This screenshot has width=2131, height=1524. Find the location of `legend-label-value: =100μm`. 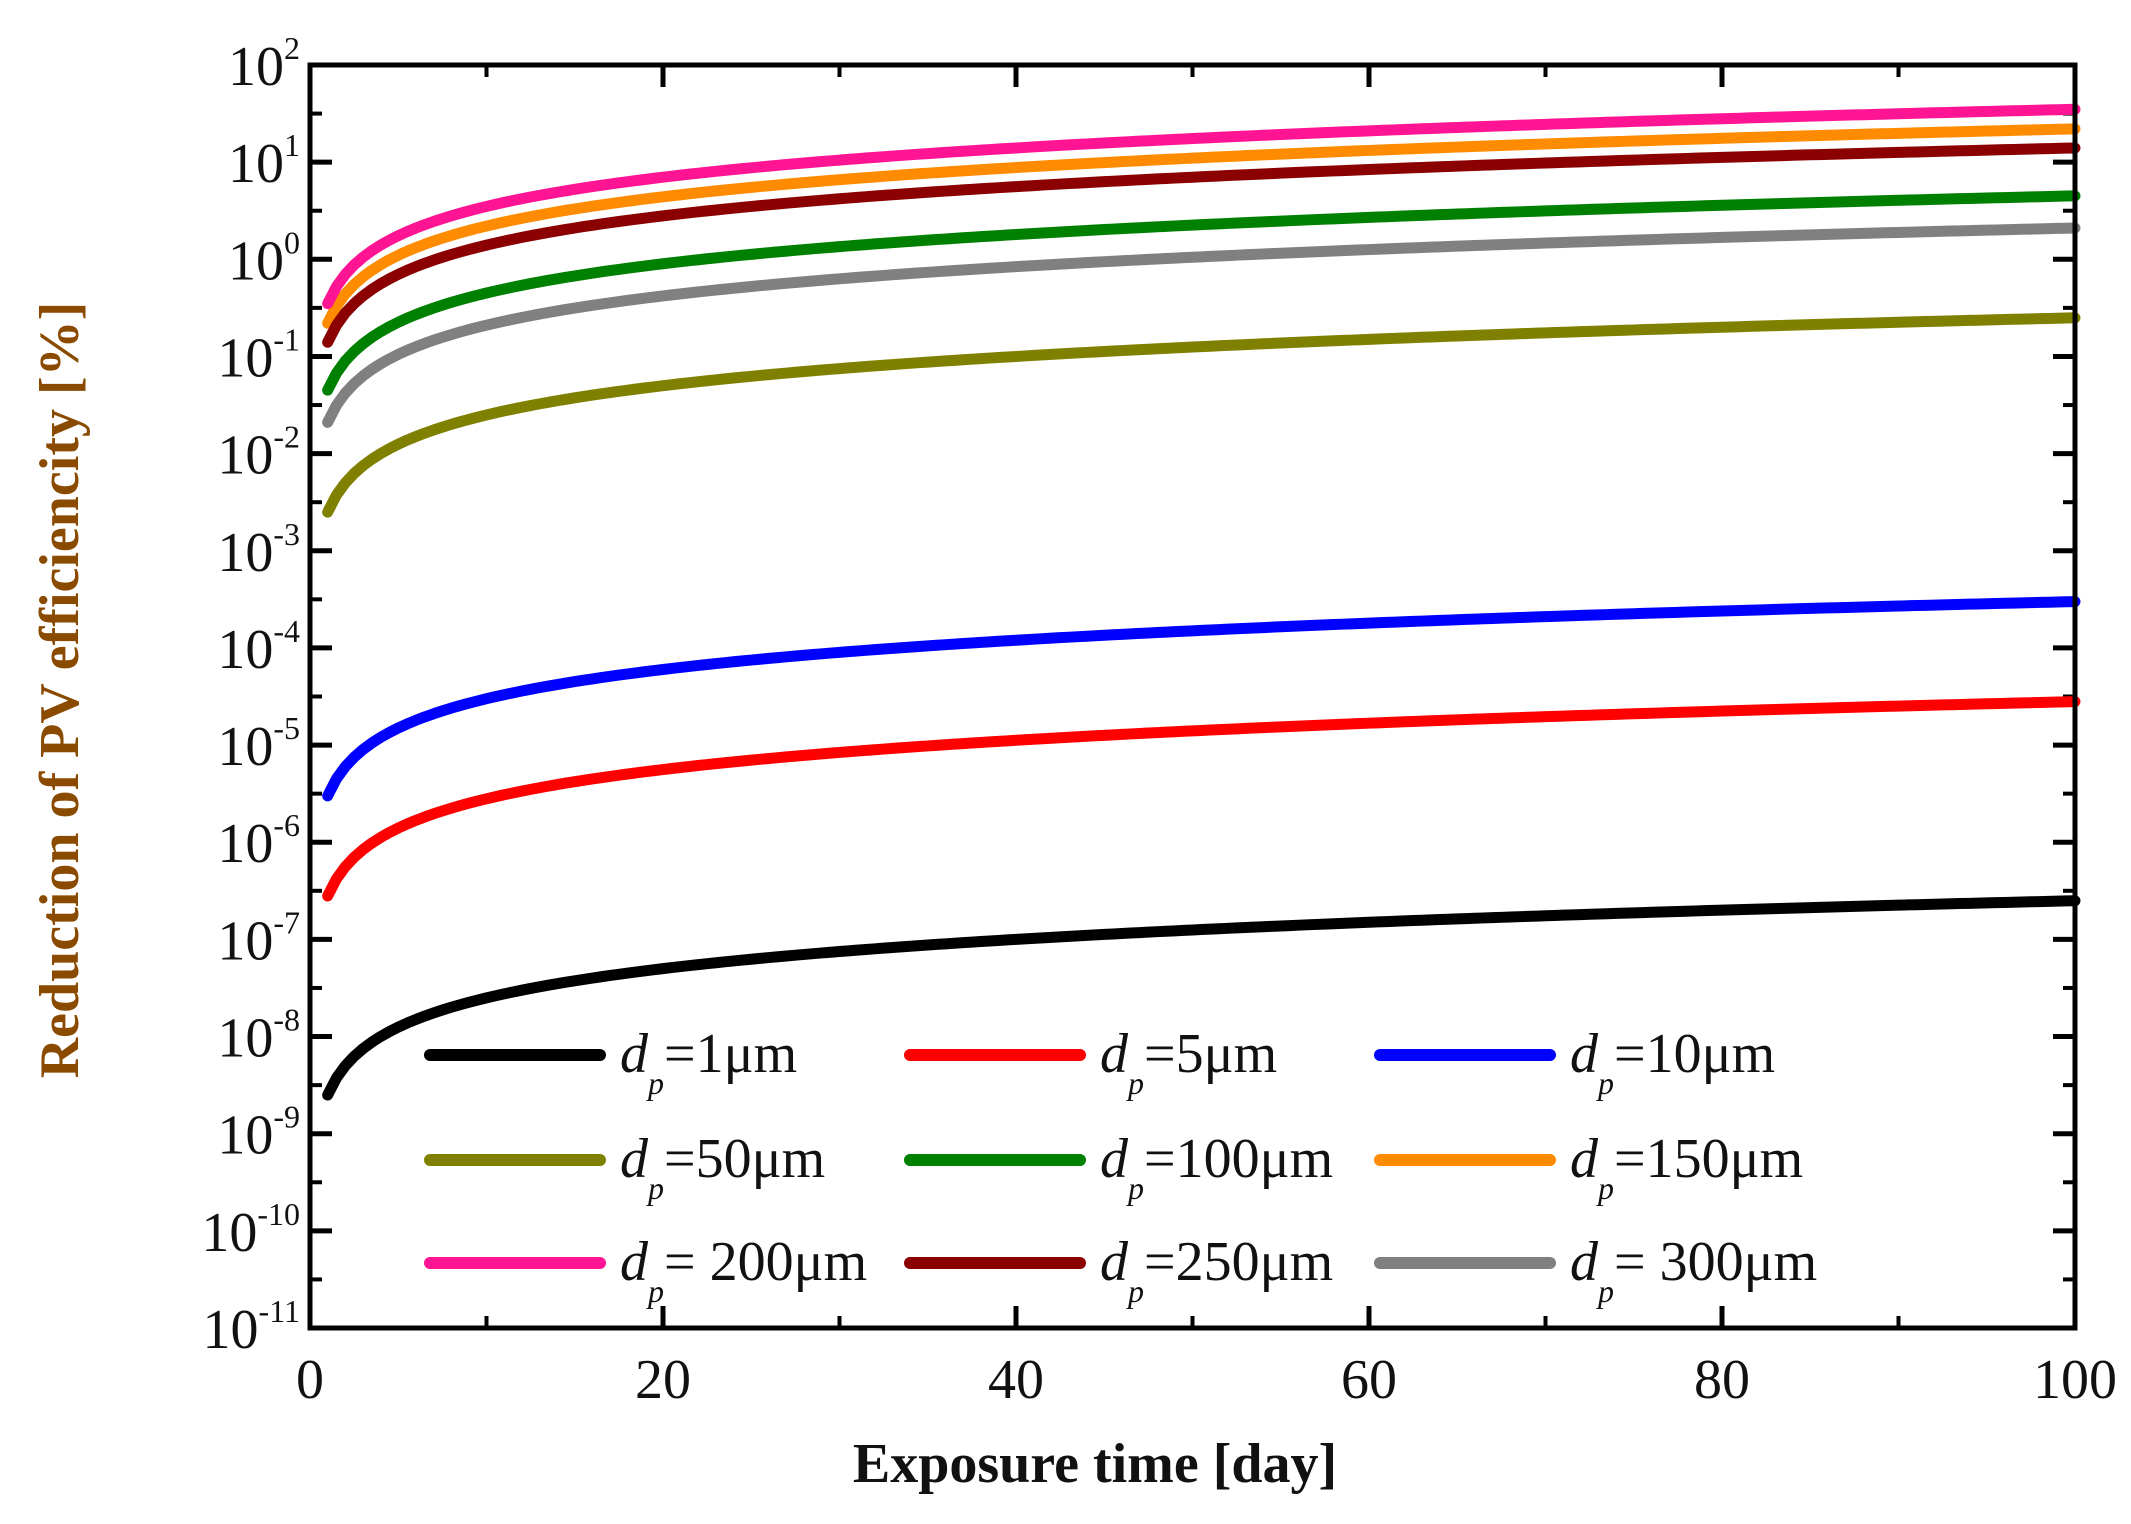

legend-label-value: =100μm is located at coordinates (1238, 1159).